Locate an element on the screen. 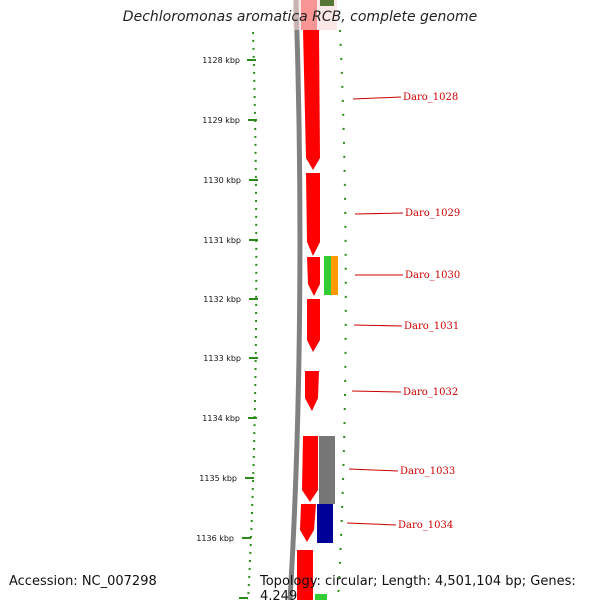 The image size is (600, 600). gene-label-daro-1034: Daro_1034 is located at coordinates (425, 525).